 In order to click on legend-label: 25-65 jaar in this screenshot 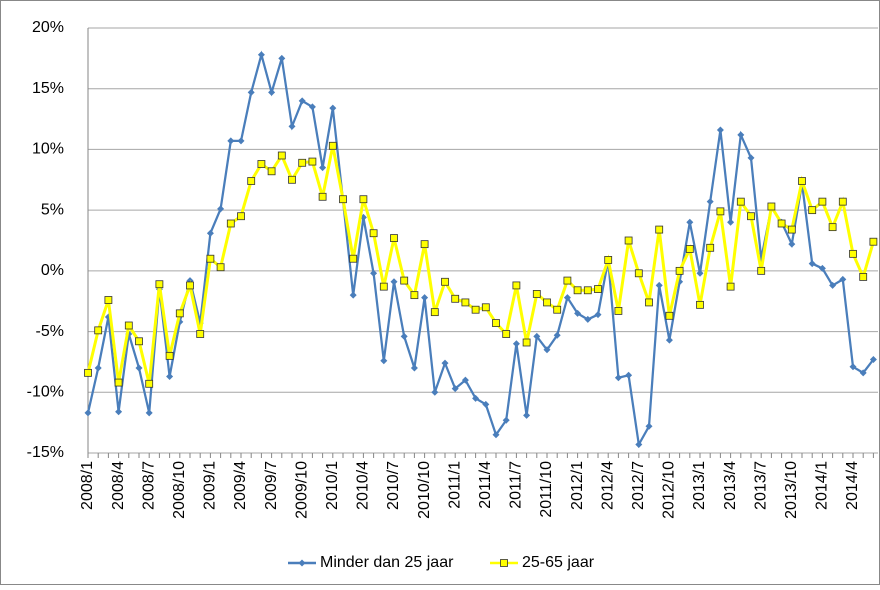, I will do `click(558, 562)`.